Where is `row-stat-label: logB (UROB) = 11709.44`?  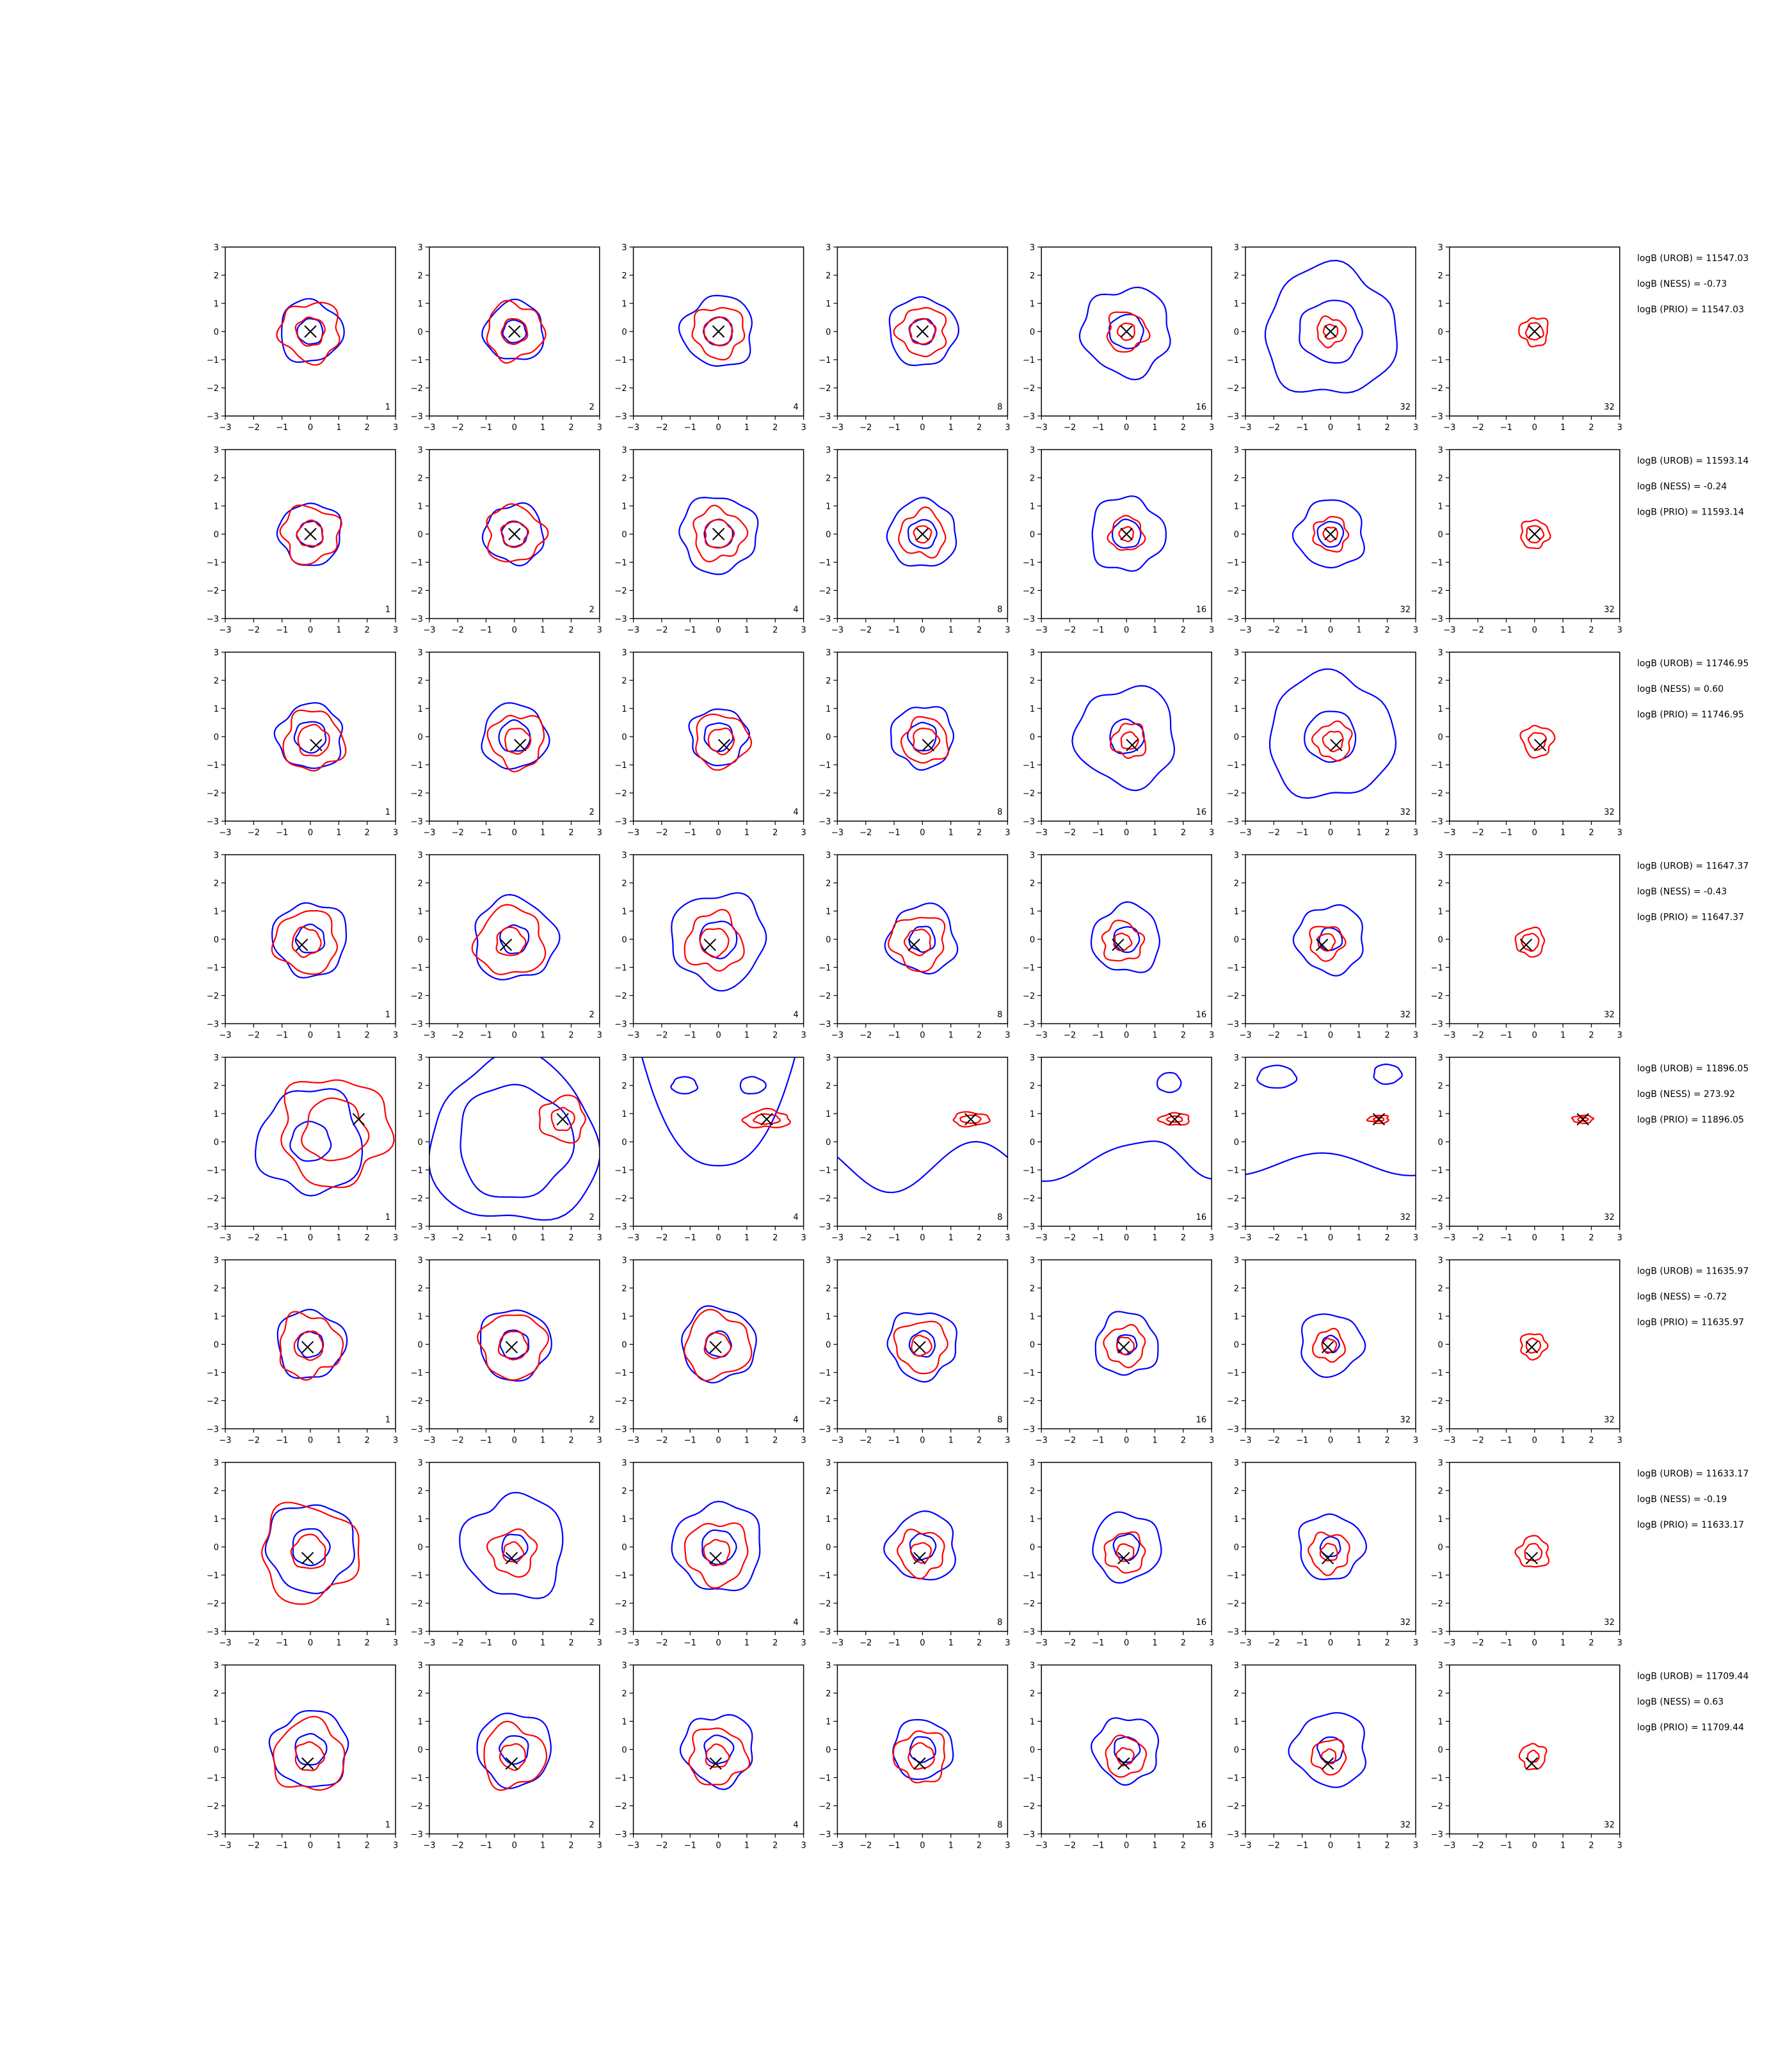 row-stat-label: logB (UROB) = 11709.44 is located at coordinates (1692, 1677).